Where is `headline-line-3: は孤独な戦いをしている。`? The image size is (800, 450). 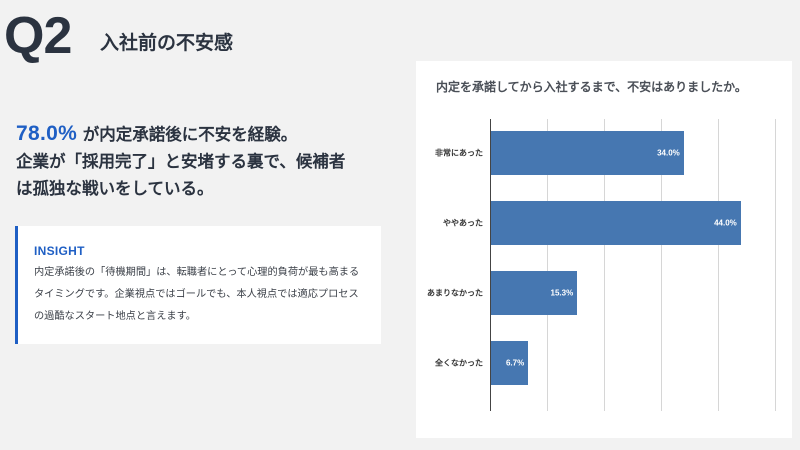 headline-line-3: は孤独な戦いをしている。 is located at coordinates (115, 188).